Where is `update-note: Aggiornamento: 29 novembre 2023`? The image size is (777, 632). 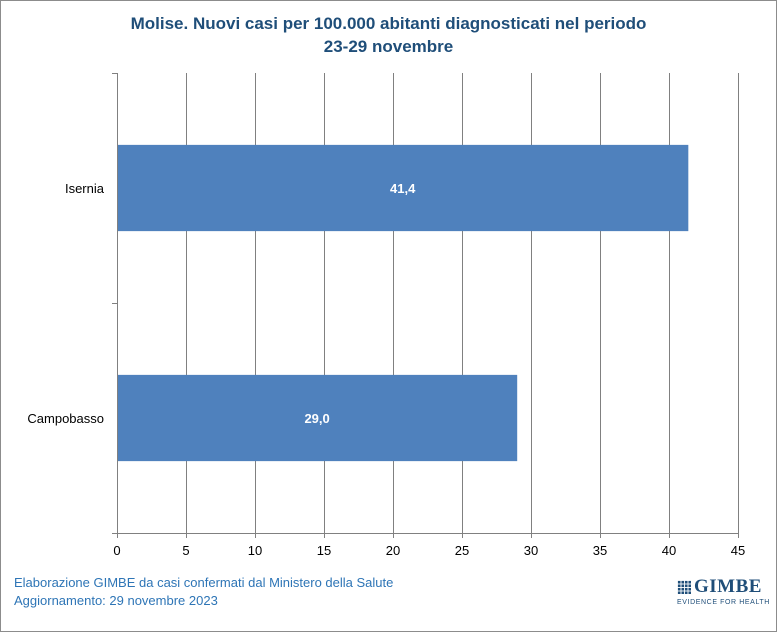
update-note: Aggiornamento: 29 novembre 2023 is located at coordinates (116, 600).